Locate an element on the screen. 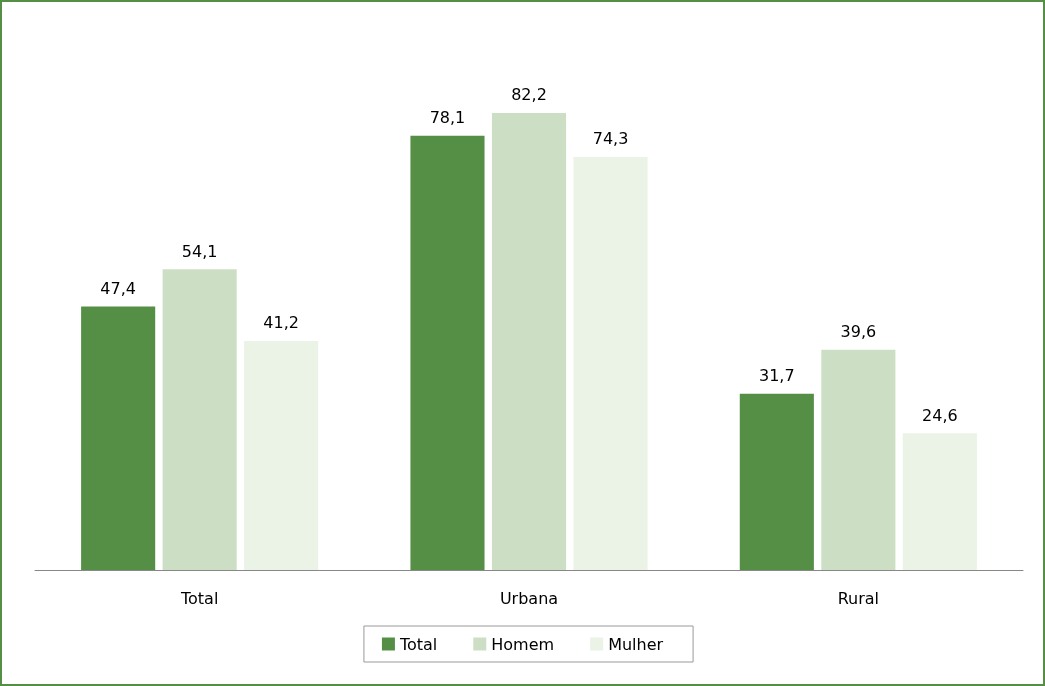 The image size is (1045, 686). data-label: 39,6 is located at coordinates (858, 332).